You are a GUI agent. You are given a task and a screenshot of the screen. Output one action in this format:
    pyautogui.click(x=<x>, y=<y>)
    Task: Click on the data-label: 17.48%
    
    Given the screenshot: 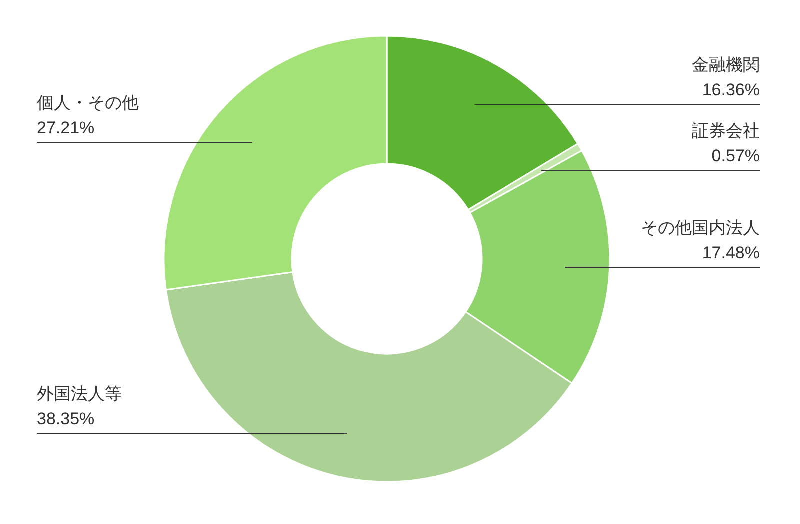 What is the action you would take?
    pyautogui.click(x=731, y=253)
    